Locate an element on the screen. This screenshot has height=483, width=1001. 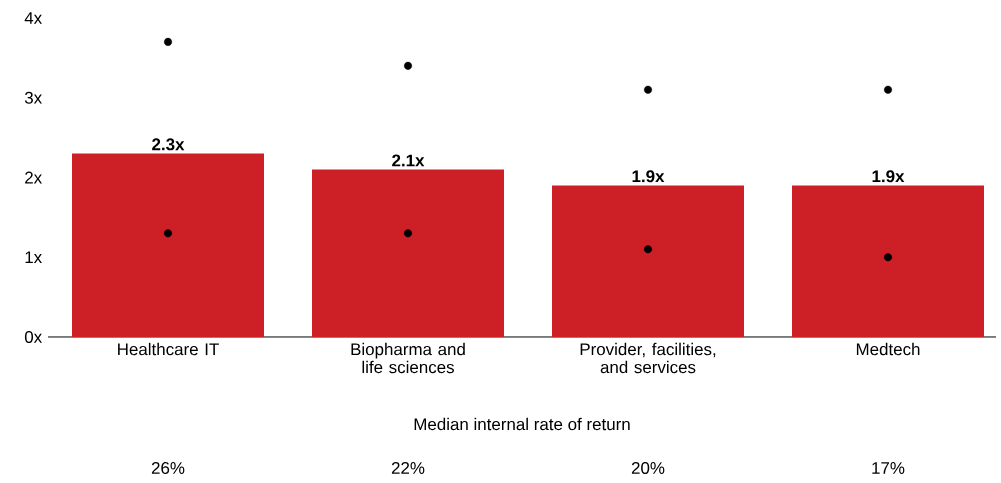
text: 26% is located at coordinates (168, 467).